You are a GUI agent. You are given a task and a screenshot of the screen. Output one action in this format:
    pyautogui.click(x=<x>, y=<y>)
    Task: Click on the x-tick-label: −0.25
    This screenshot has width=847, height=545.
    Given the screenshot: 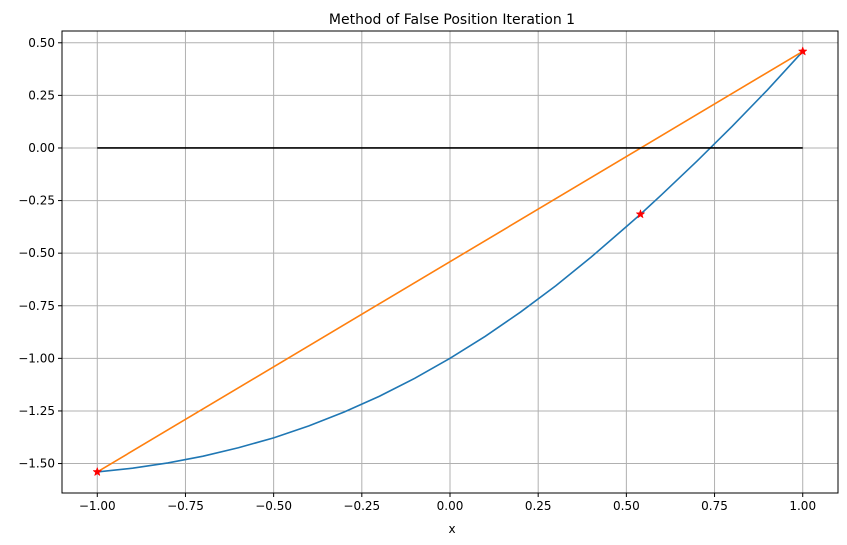 What is the action you would take?
    pyautogui.click(x=361, y=506)
    